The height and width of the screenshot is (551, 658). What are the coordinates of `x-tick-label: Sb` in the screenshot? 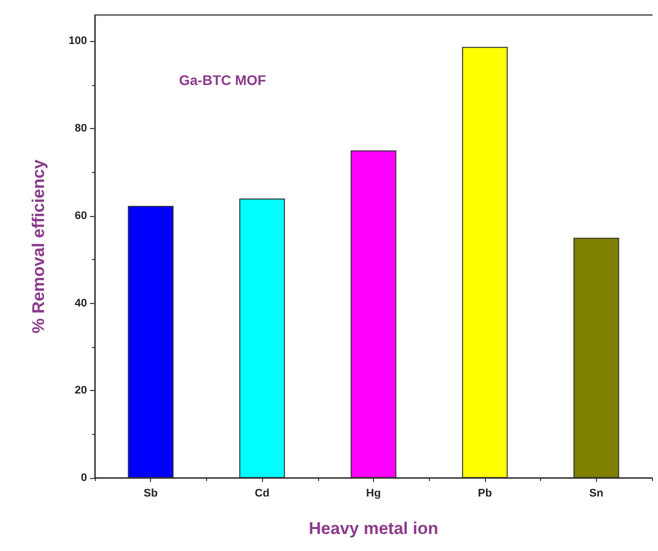 It's located at (151, 494).